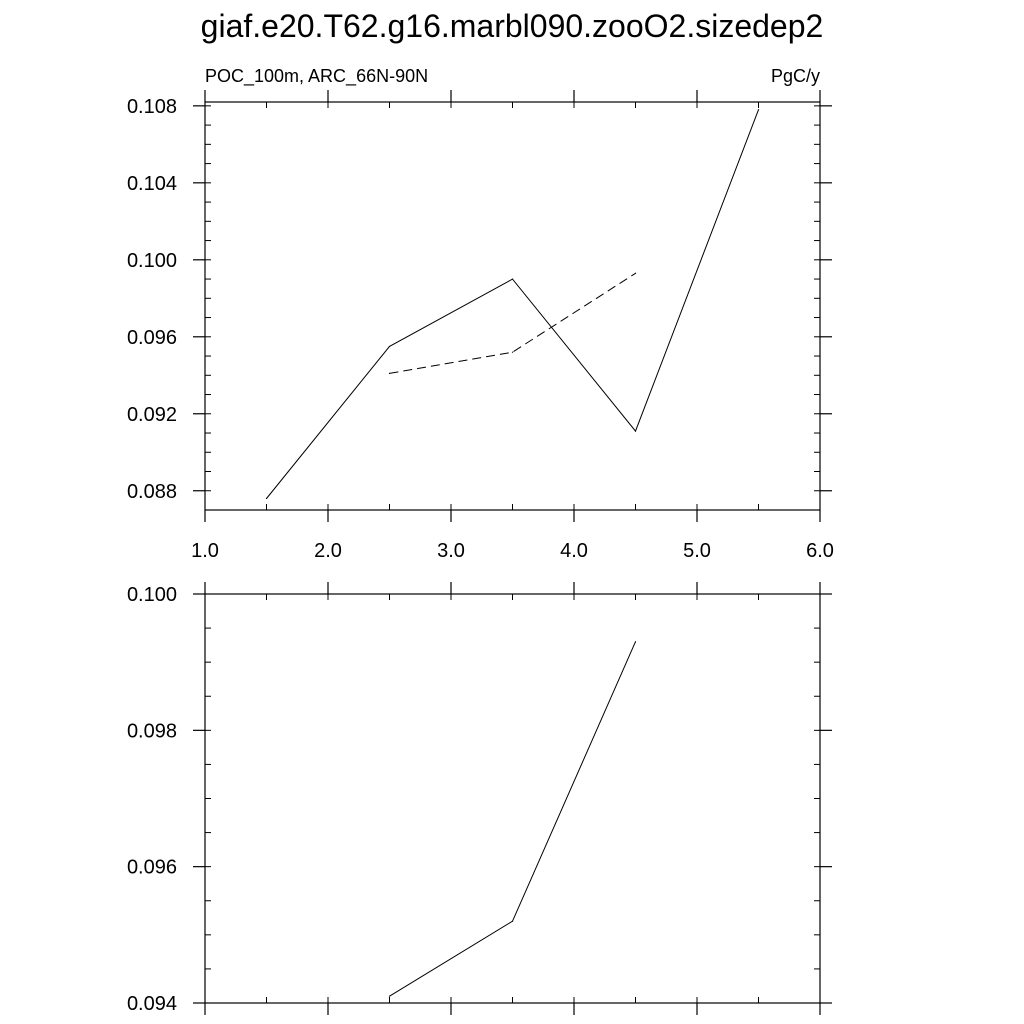 Image resolution: width=1024 pixels, height=1024 pixels. Describe the element at coordinates (574, 551) in the screenshot. I see `x-tick-label: 4.0` at that location.